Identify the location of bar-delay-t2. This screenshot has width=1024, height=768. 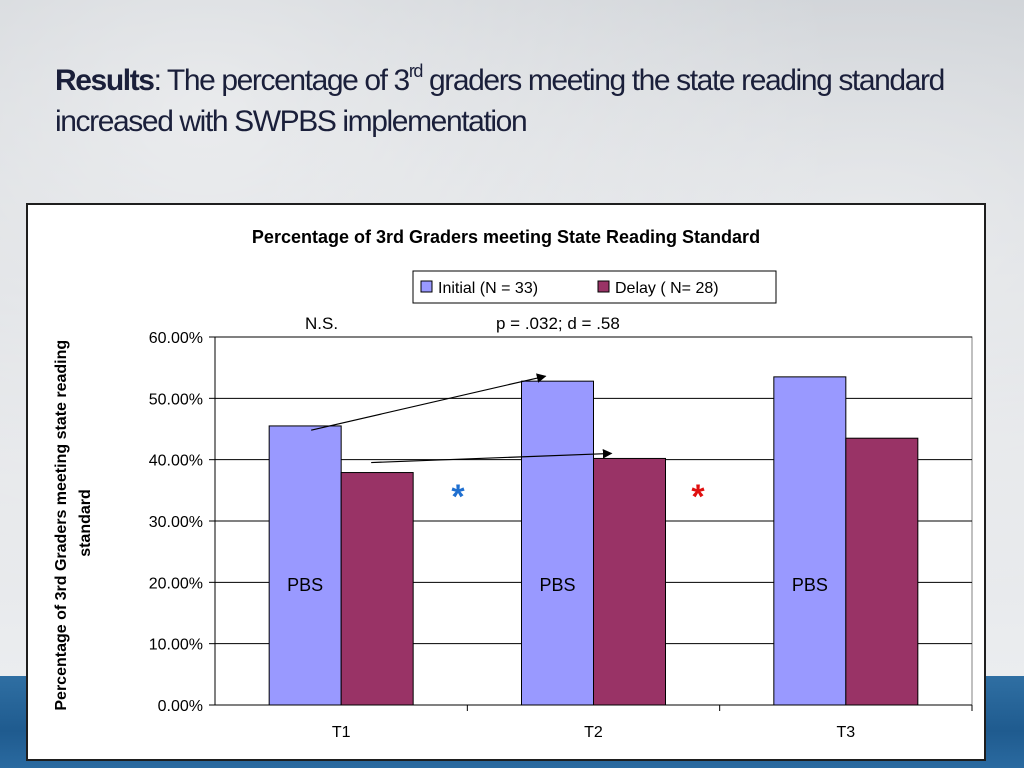
(629, 581).